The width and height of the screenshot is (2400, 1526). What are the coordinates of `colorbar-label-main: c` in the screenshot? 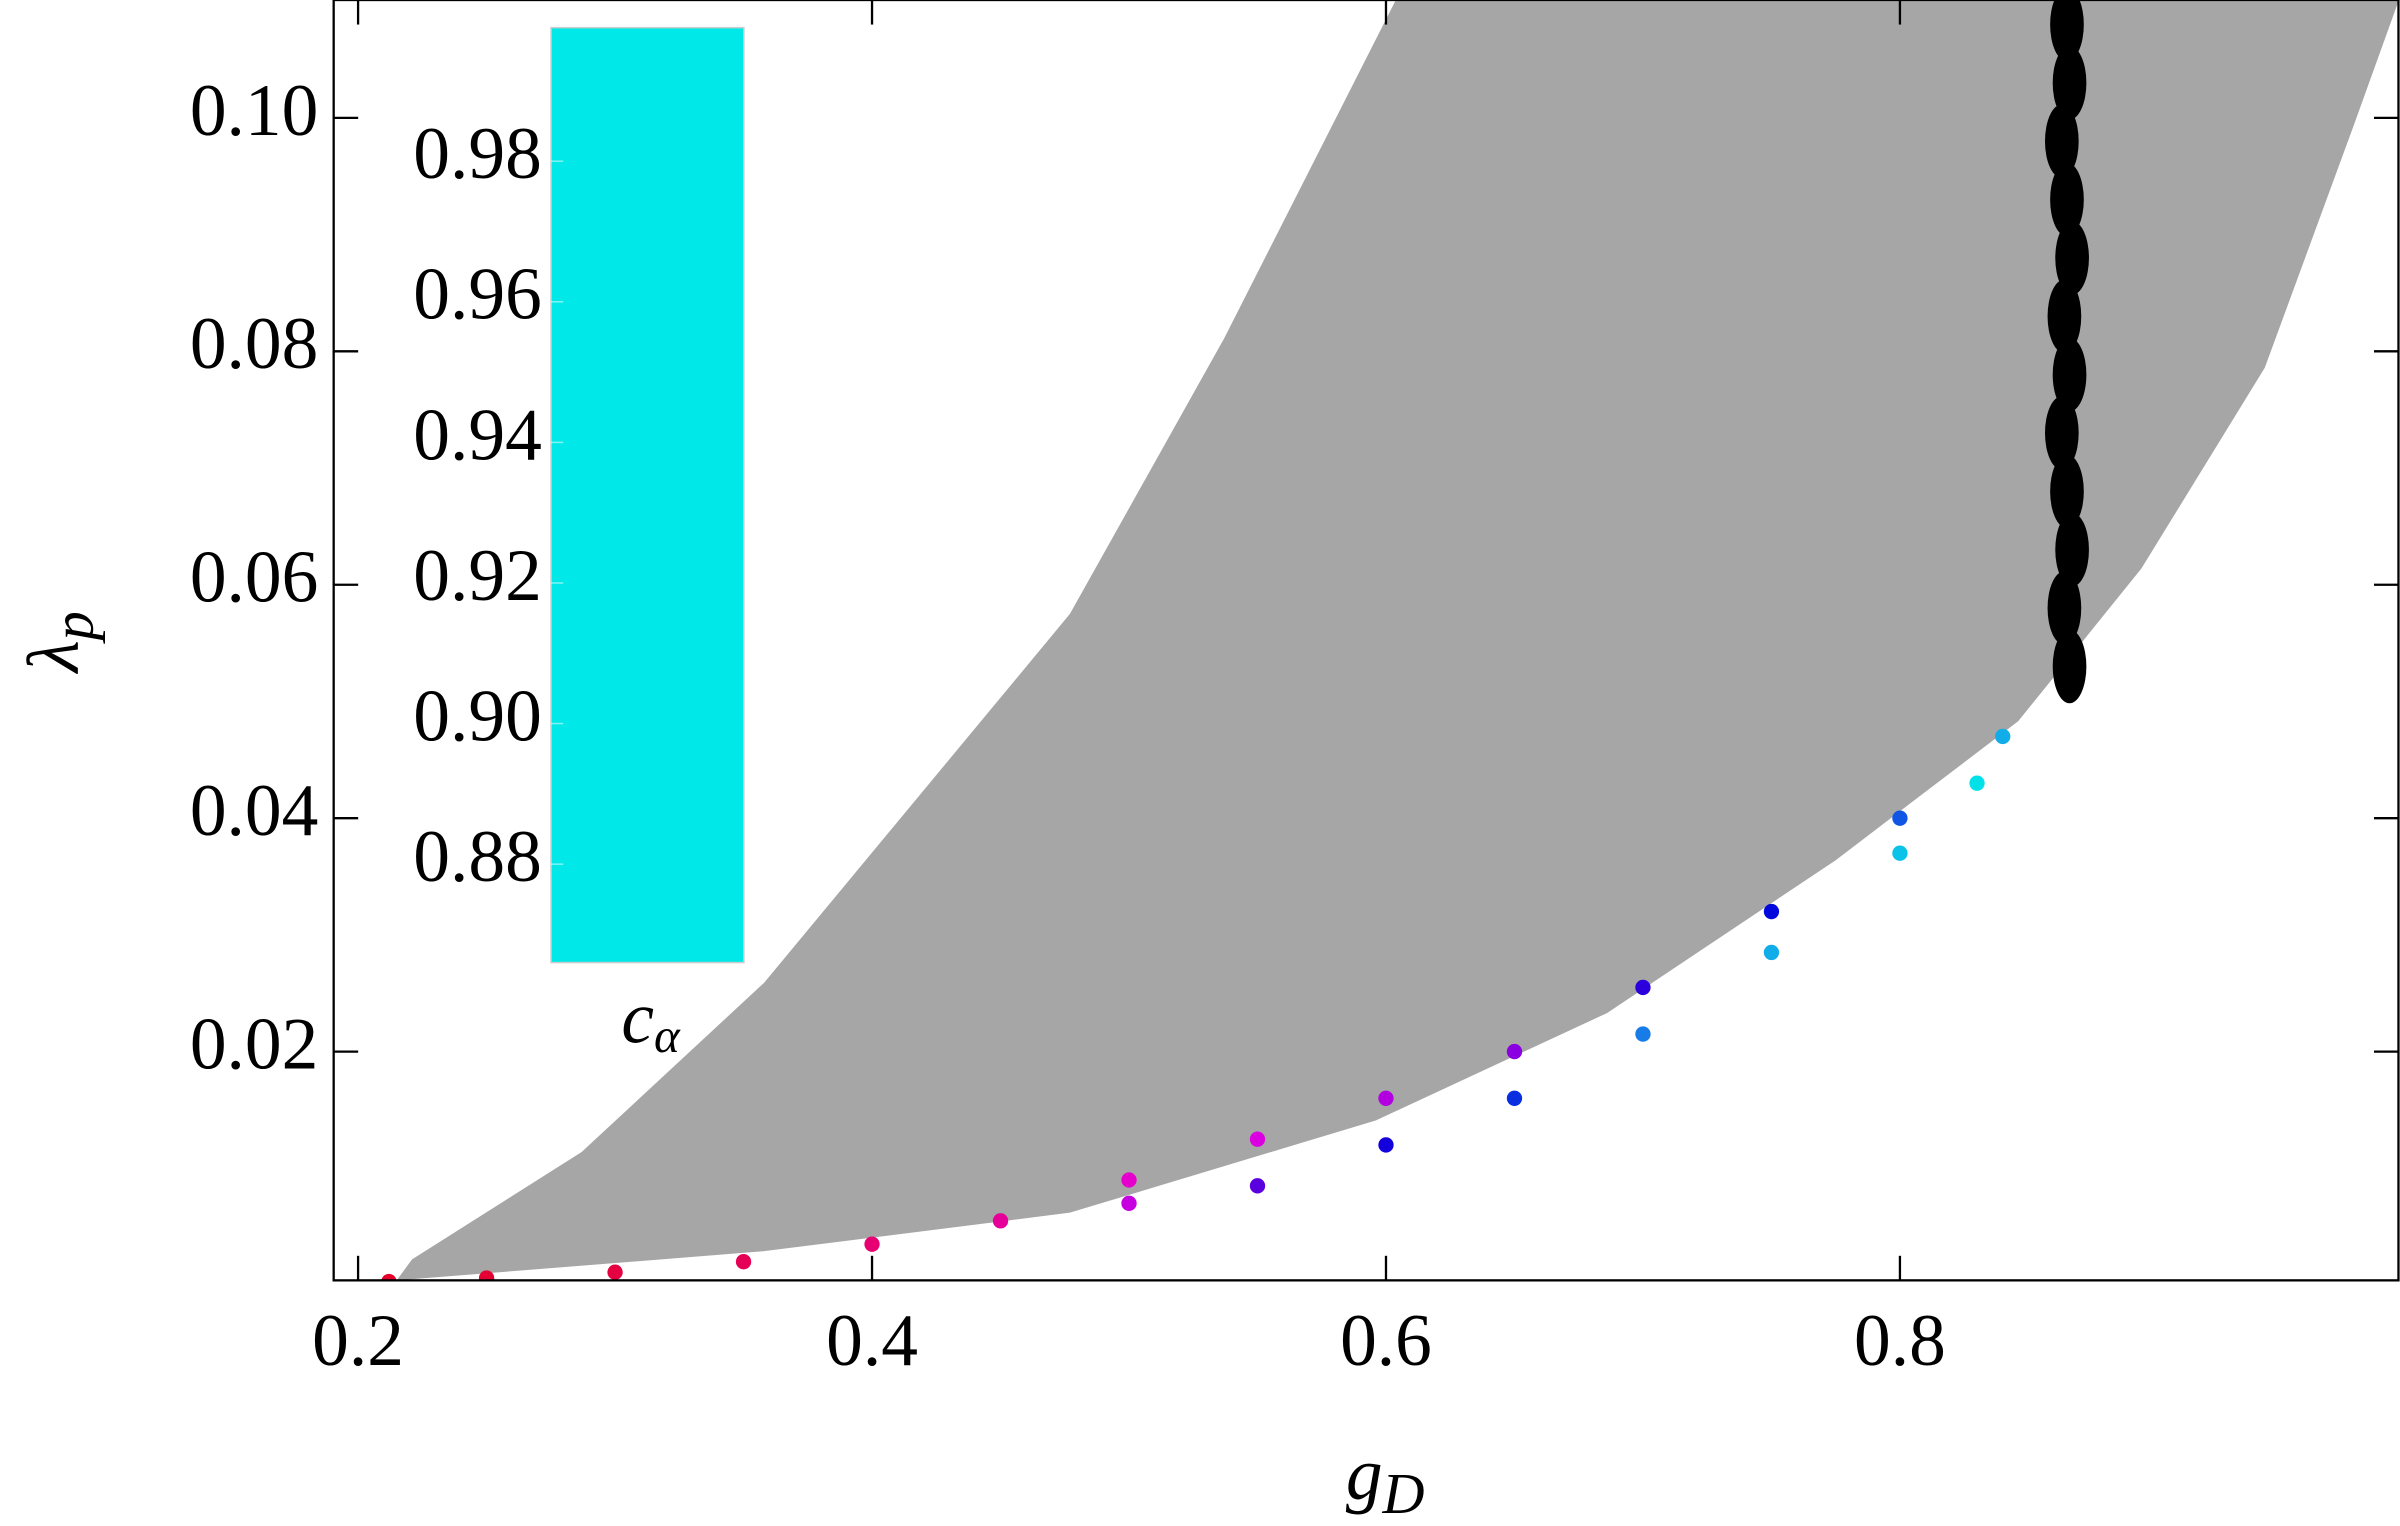 It's located at (637, 1017).